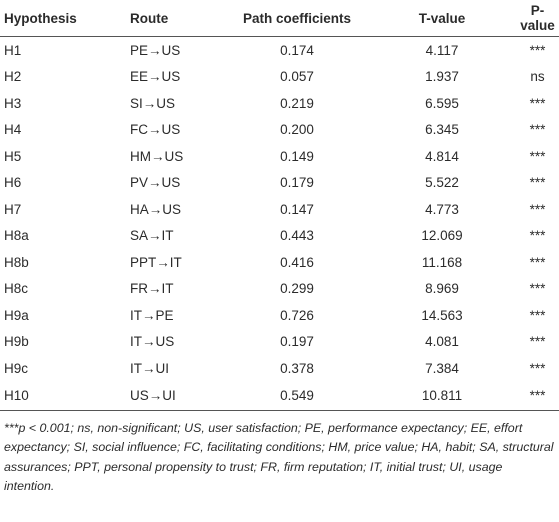  What do you see at coordinates (442, 289) in the screenshot?
I see `table-cell: 8.969` at bounding box center [442, 289].